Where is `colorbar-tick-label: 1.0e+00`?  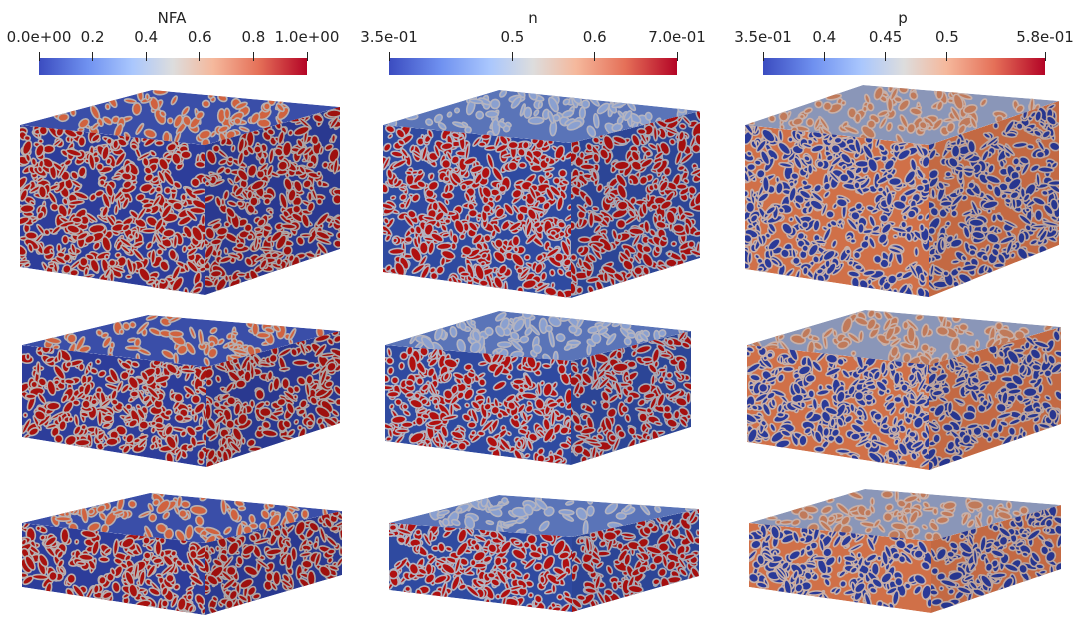
colorbar-tick-label: 1.0e+00 is located at coordinates (307, 37).